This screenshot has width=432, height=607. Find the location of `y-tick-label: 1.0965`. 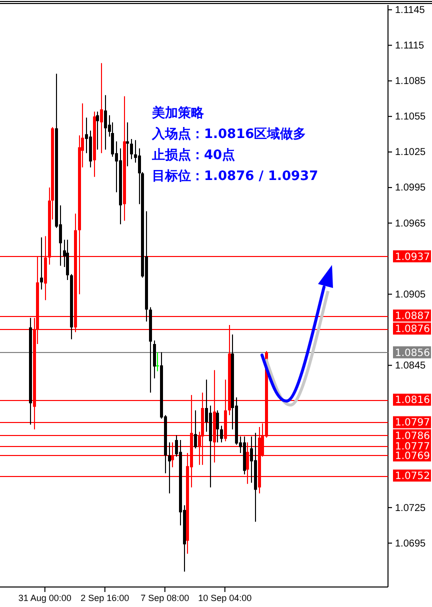

y-tick-label: 1.0965 is located at coordinates (410, 224).